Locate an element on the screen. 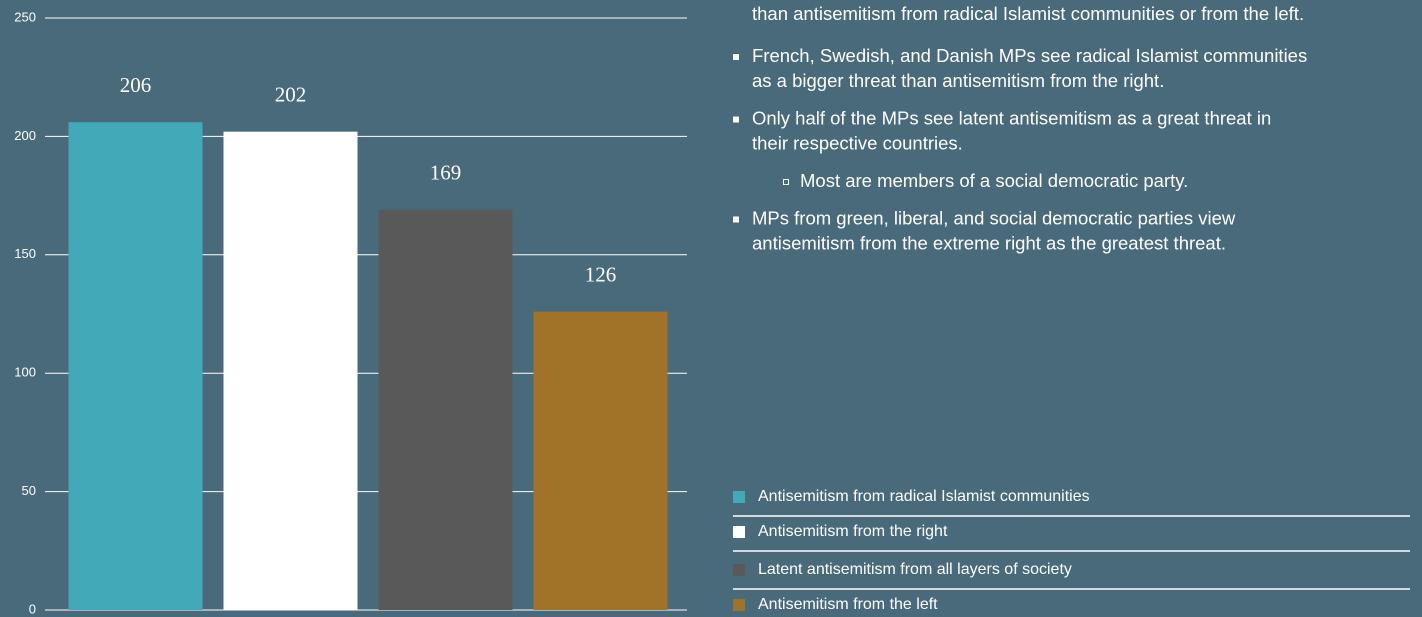 The image size is (1422, 617). legend-label: Antisemitism from the left is located at coordinates (848, 604).